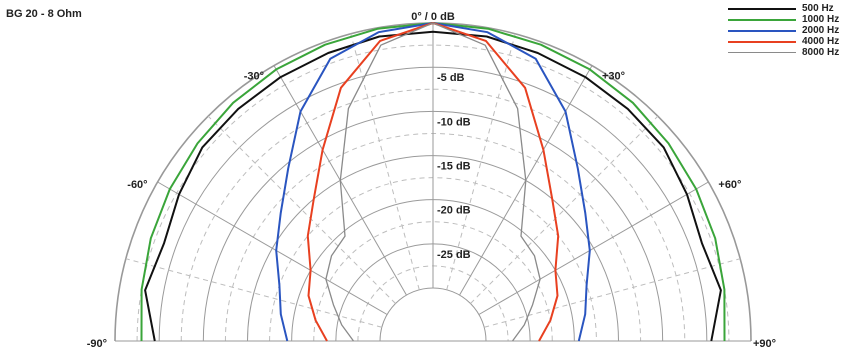  I want to click on radial-tick-label: -25 dB, so click(454, 255).